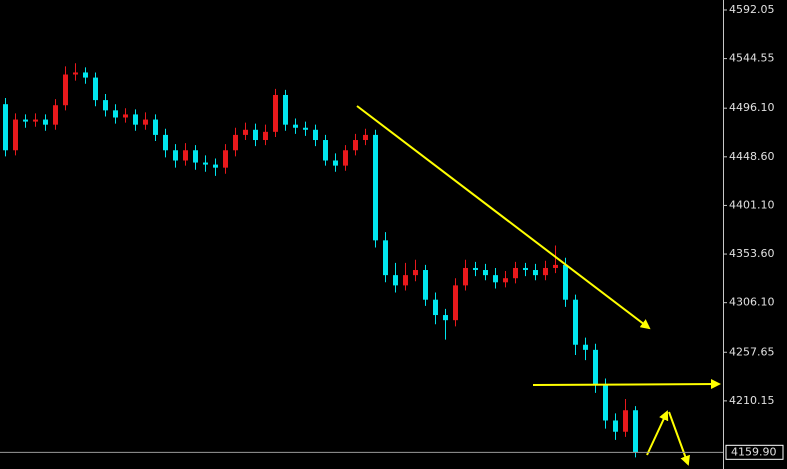 The height and width of the screenshot is (469, 787). Describe the element at coordinates (752, 9) in the screenshot. I see `y-tick-label: 4592.05` at that location.